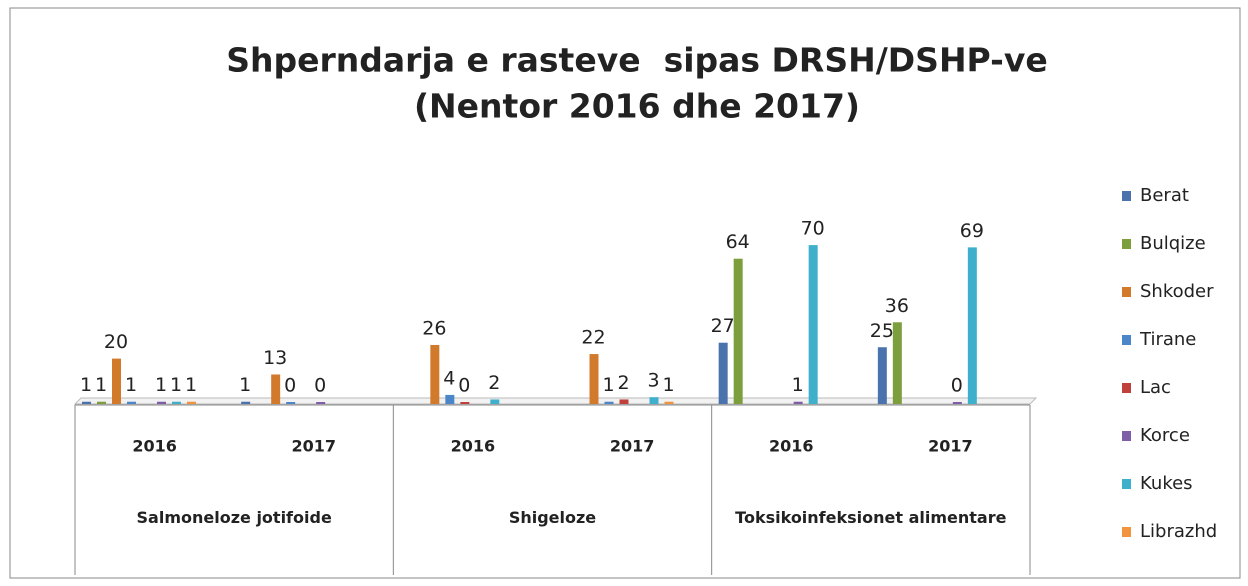 The width and height of the screenshot is (1248, 586). Describe the element at coordinates (897, 306) in the screenshot. I see `data-label: 36` at that location.